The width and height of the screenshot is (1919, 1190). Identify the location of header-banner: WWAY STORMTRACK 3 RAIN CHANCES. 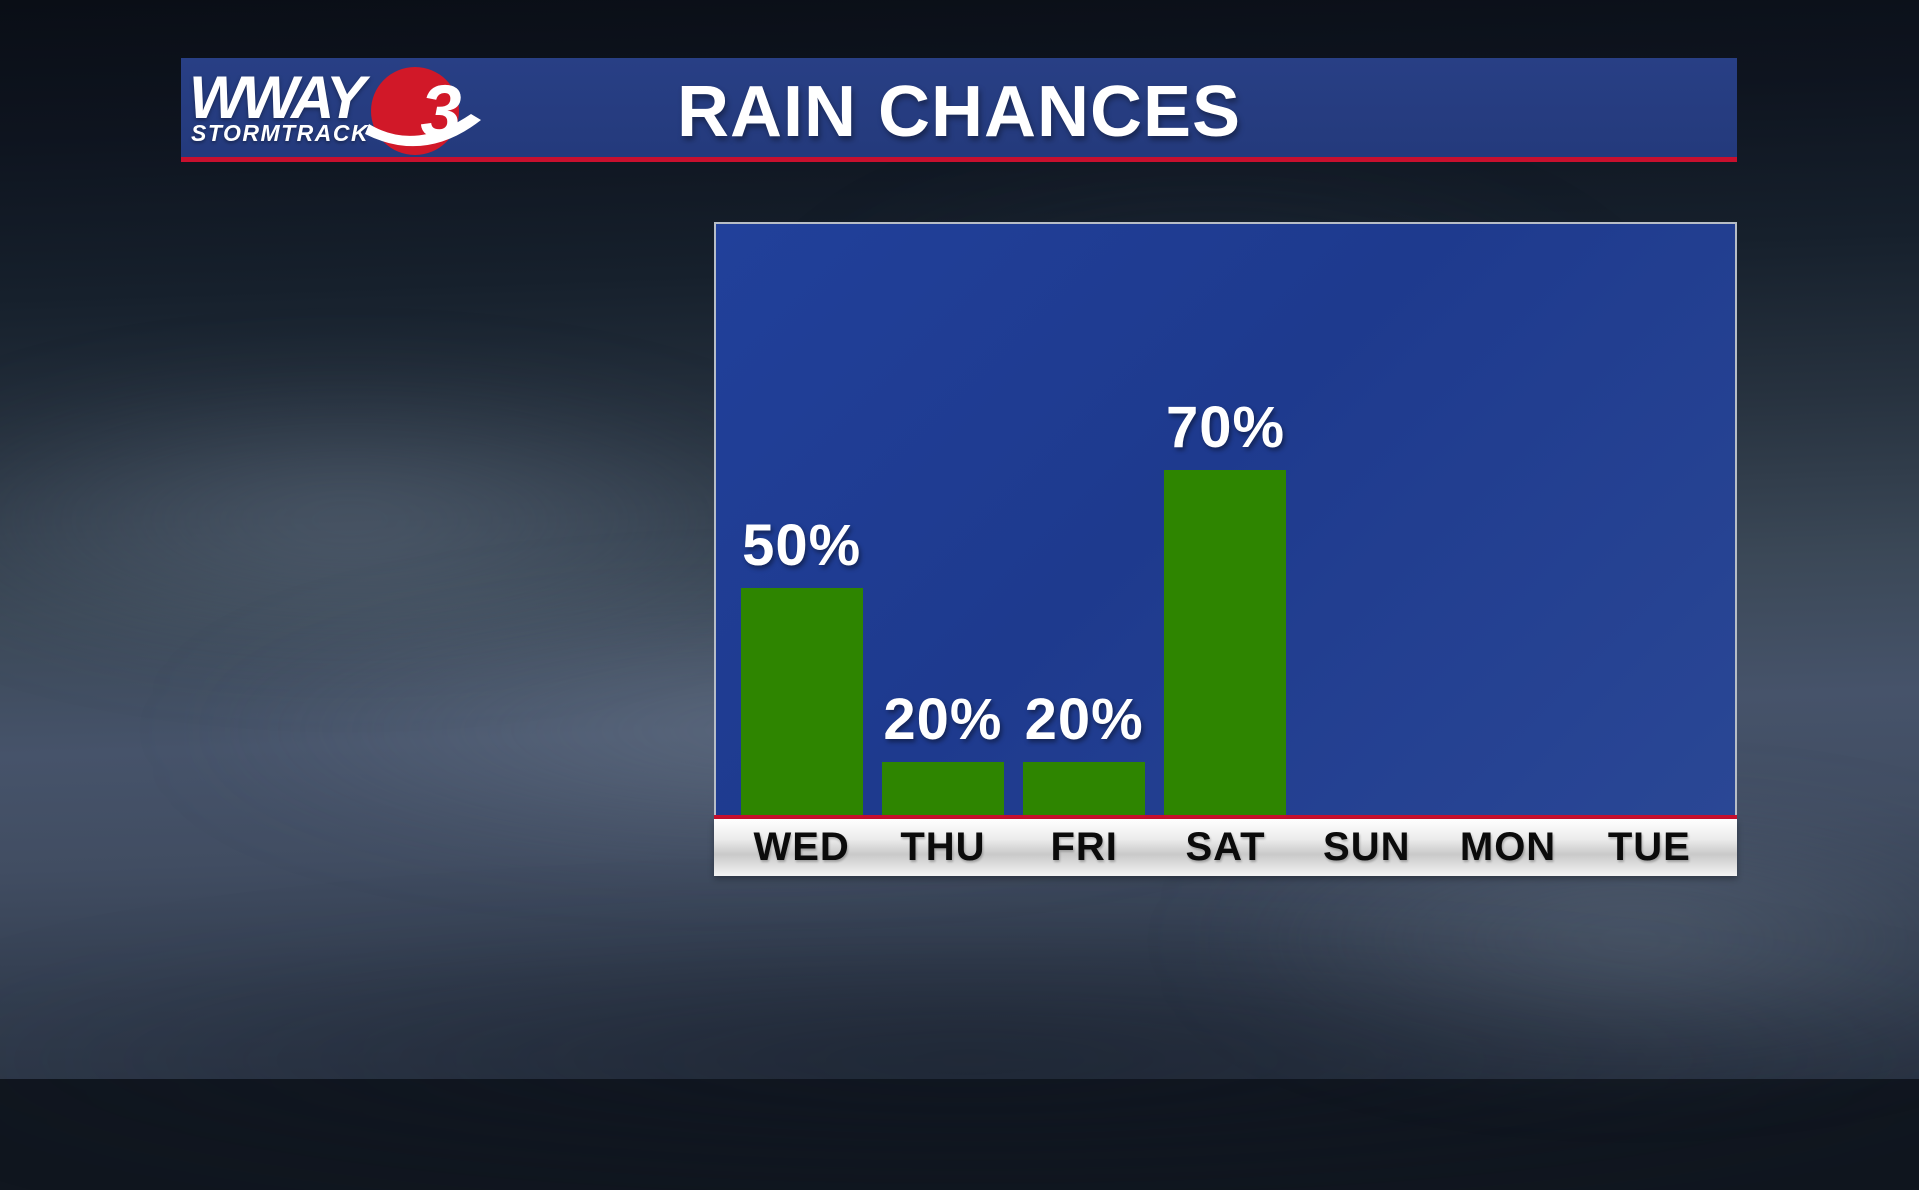
(959, 107).